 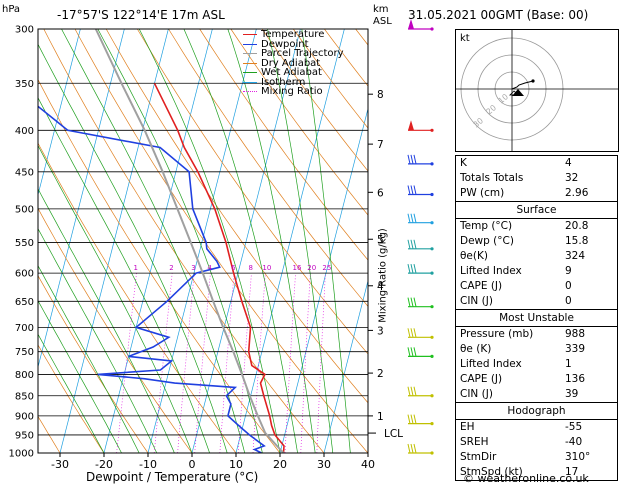 I want to click on mixing-ratio-label: 8, so click(x=251, y=268).